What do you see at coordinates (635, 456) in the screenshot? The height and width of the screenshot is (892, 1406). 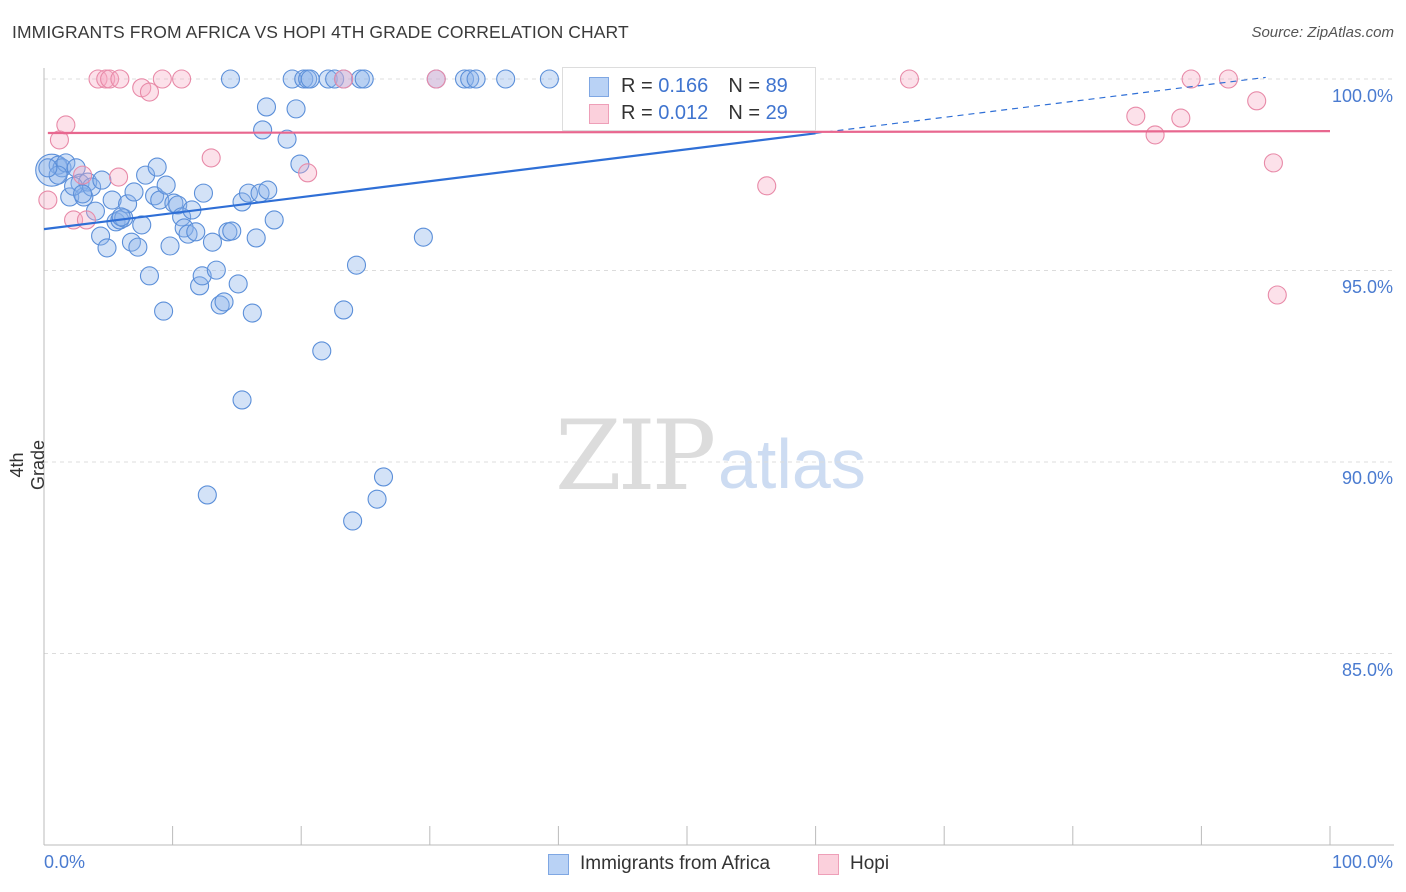 I see `watermark-zip: ZIP` at bounding box center [635, 456].